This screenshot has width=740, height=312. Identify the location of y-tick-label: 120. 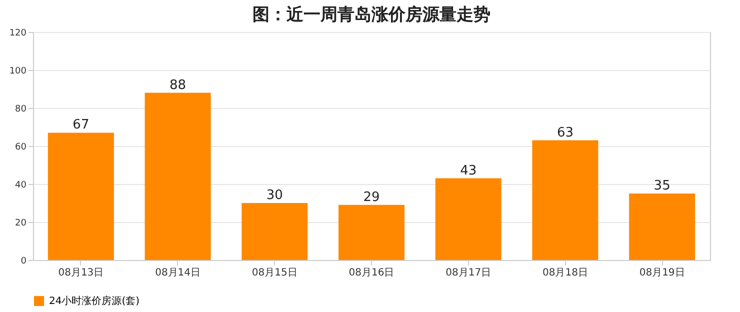
(18, 33).